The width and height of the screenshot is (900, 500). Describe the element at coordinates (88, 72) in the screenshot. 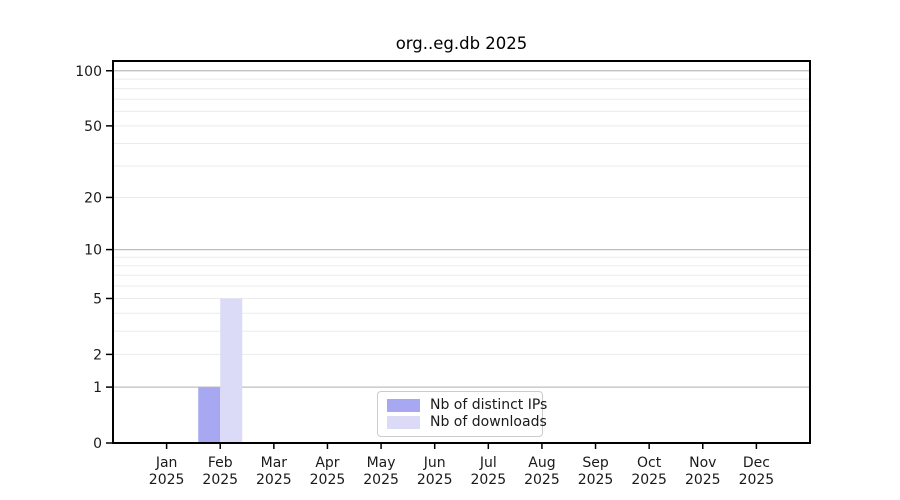

I see `y-tick-label-100: 100` at that location.